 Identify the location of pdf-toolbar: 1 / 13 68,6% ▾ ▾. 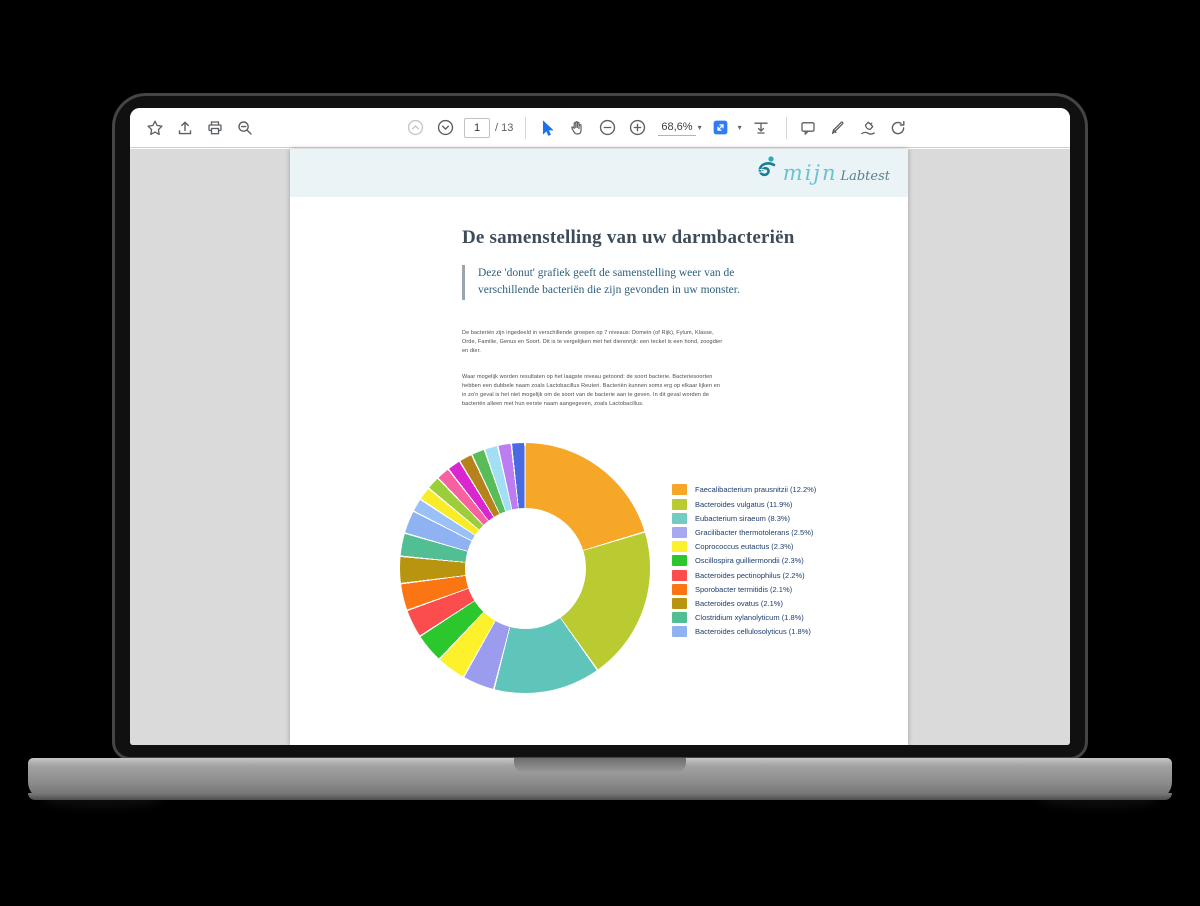
(600, 128).